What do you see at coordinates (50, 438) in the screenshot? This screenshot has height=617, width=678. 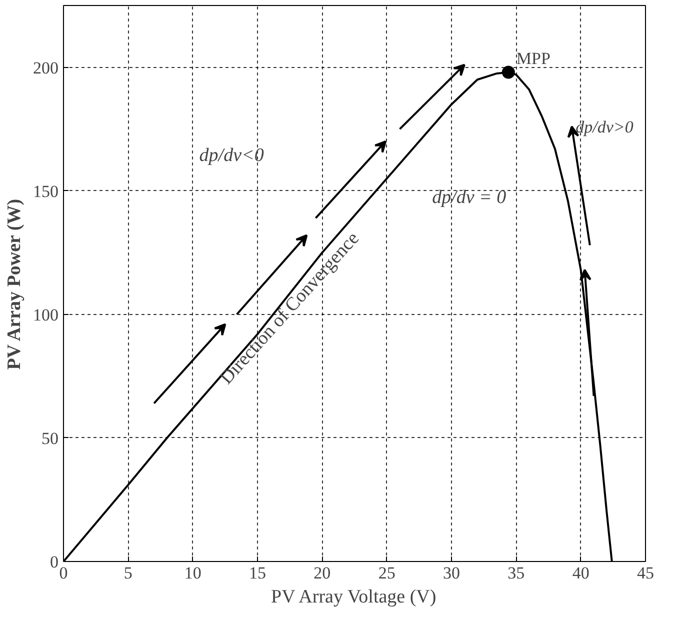 I see `y-tick-label: 50` at bounding box center [50, 438].